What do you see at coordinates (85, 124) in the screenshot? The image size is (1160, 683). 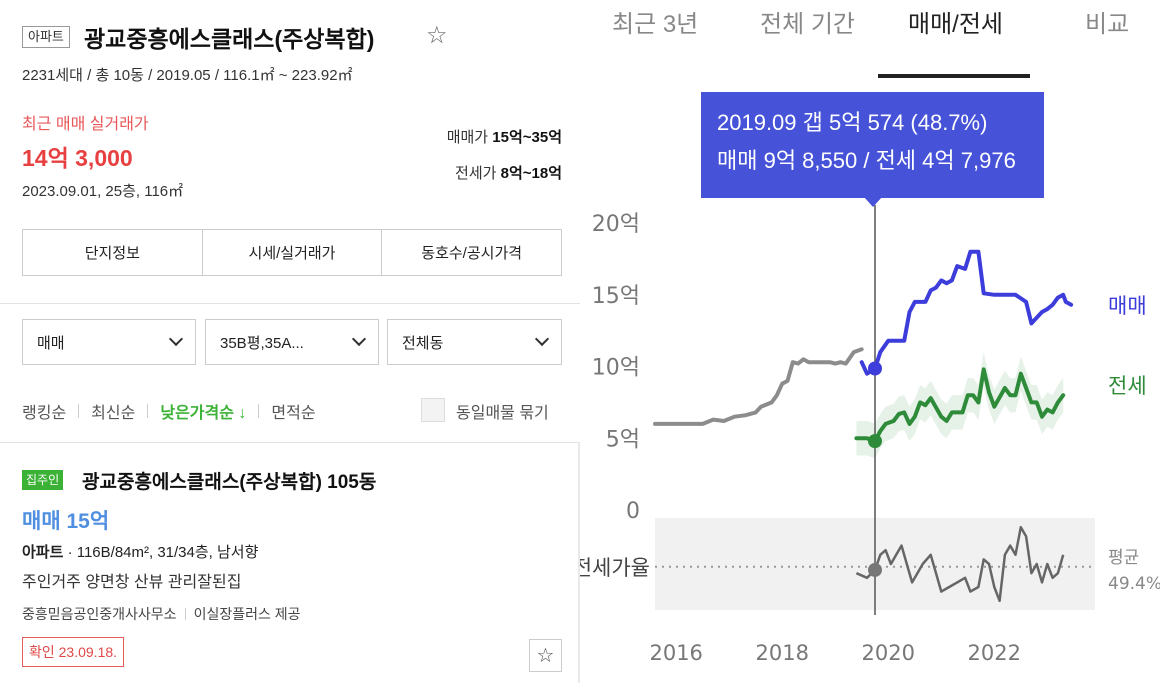 I see `recent-price-label: 최근 매매 실거래가` at bounding box center [85, 124].